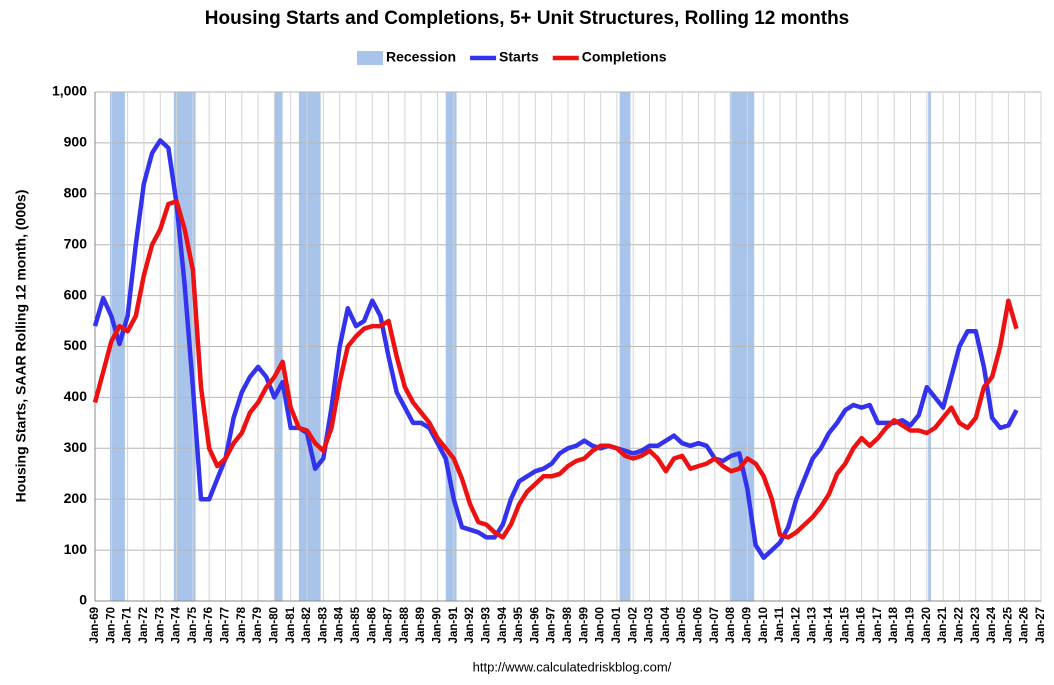 The image size is (1054, 685). I want to click on x-tick-label: Jan-17, so click(878, 625).